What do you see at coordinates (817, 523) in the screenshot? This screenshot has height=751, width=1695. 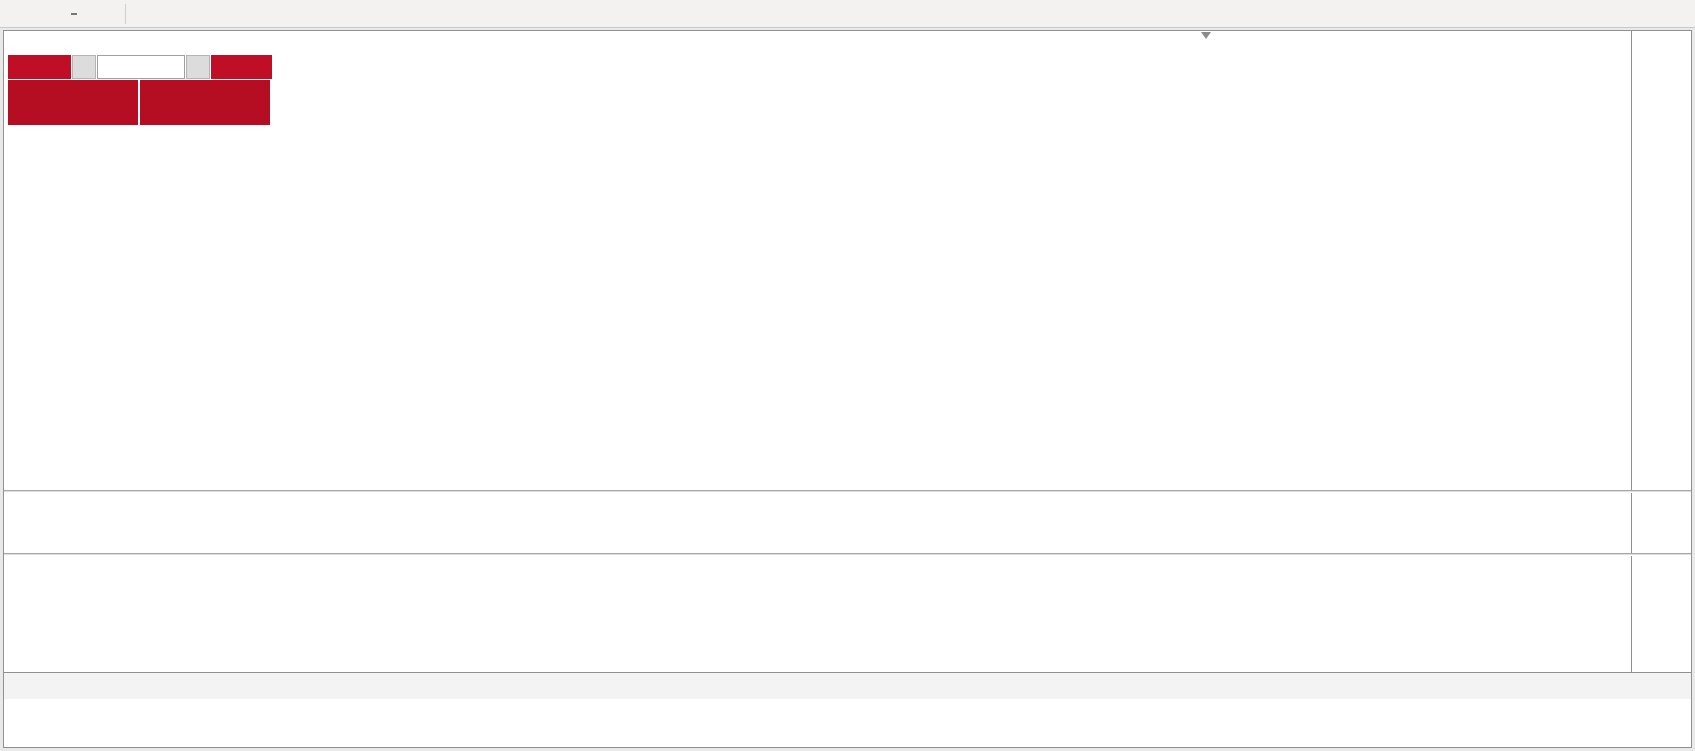 I see `macd-canvas` at bounding box center [817, 523].